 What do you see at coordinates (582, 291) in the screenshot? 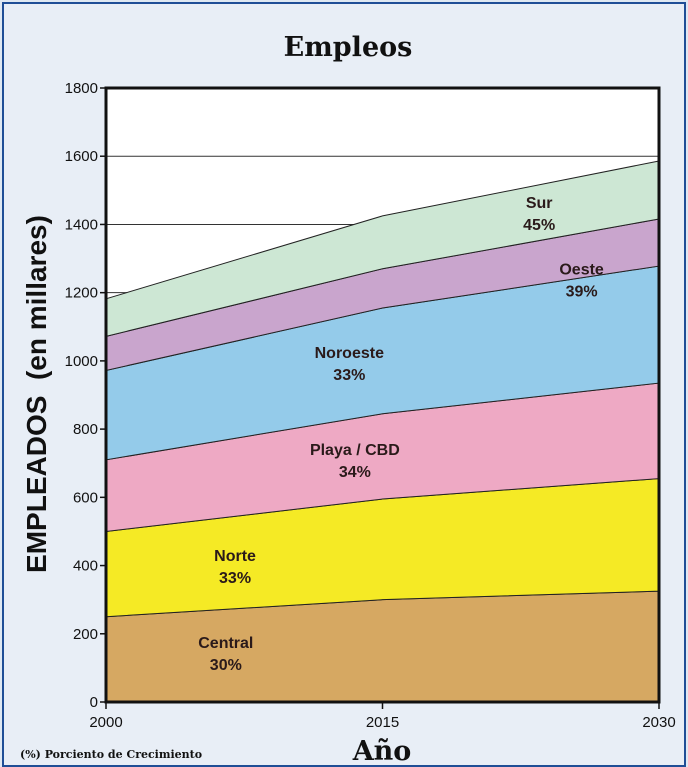
I see `series-growth-label: 39%` at bounding box center [582, 291].